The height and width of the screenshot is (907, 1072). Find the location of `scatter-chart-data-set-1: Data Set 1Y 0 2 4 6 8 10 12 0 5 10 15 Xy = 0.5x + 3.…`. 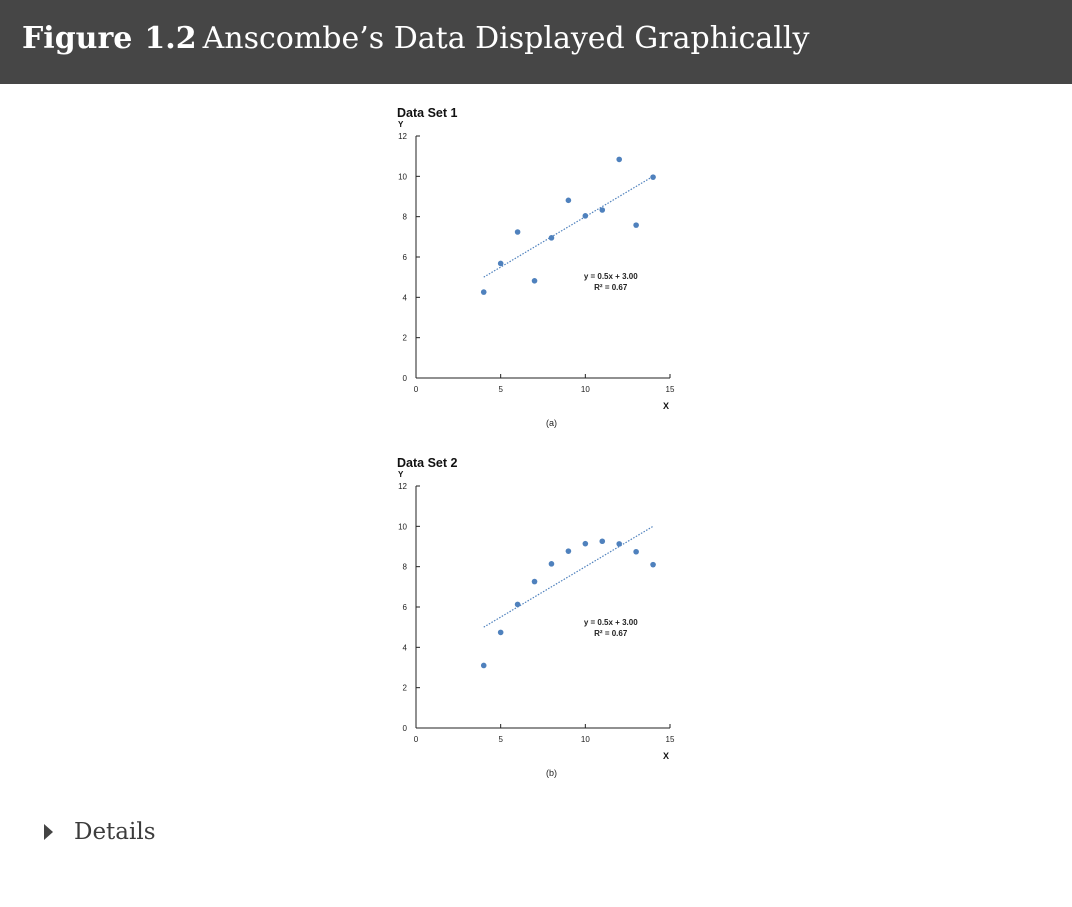

scatter-chart-data-set-1: Data Set 1Y 0 2 4 6 8 10 12 0 5 10 15 Xy = 0.5x + 3.… is located at coordinates (536, 267).